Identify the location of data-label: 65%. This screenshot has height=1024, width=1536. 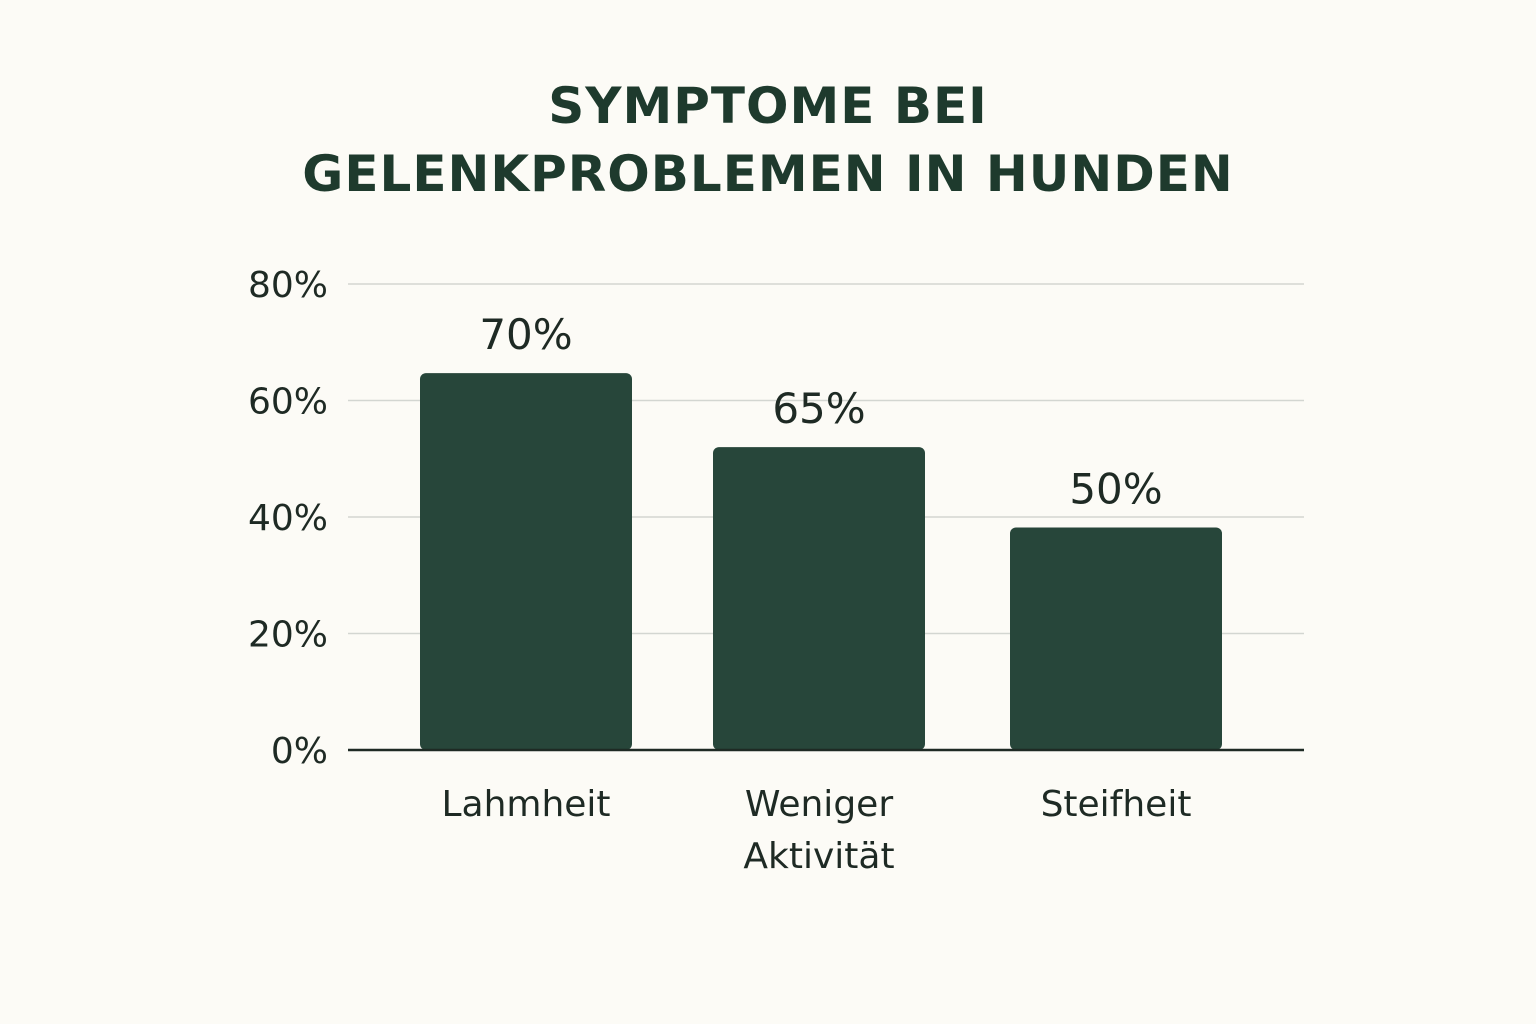
(818, 408).